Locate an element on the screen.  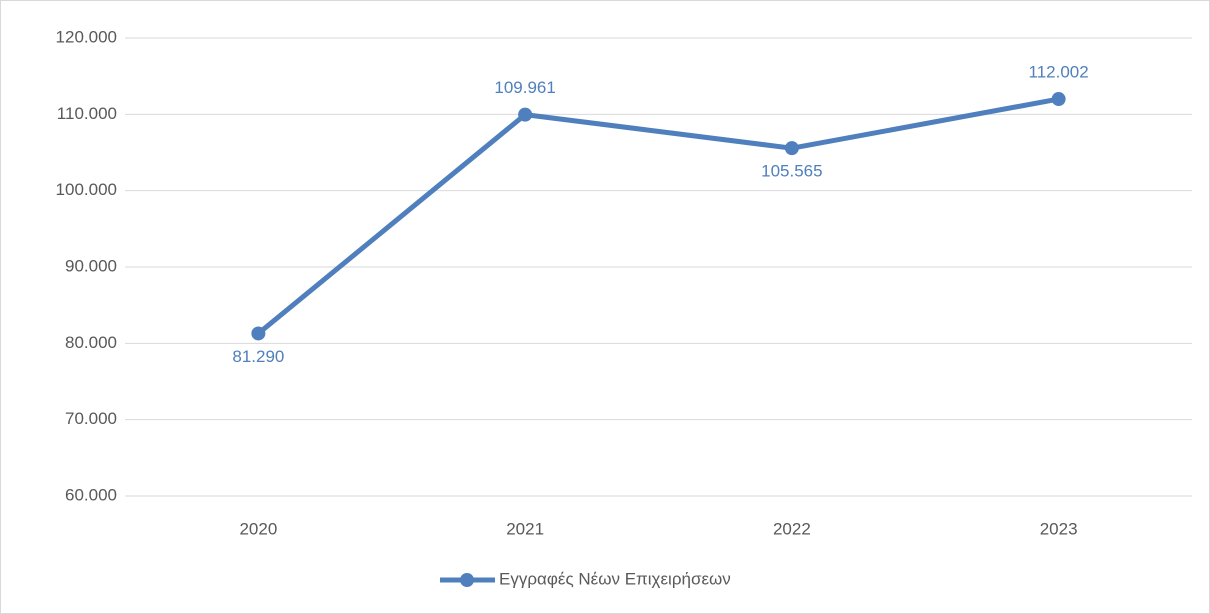
legend-marker is located at coordinates (467, 580).